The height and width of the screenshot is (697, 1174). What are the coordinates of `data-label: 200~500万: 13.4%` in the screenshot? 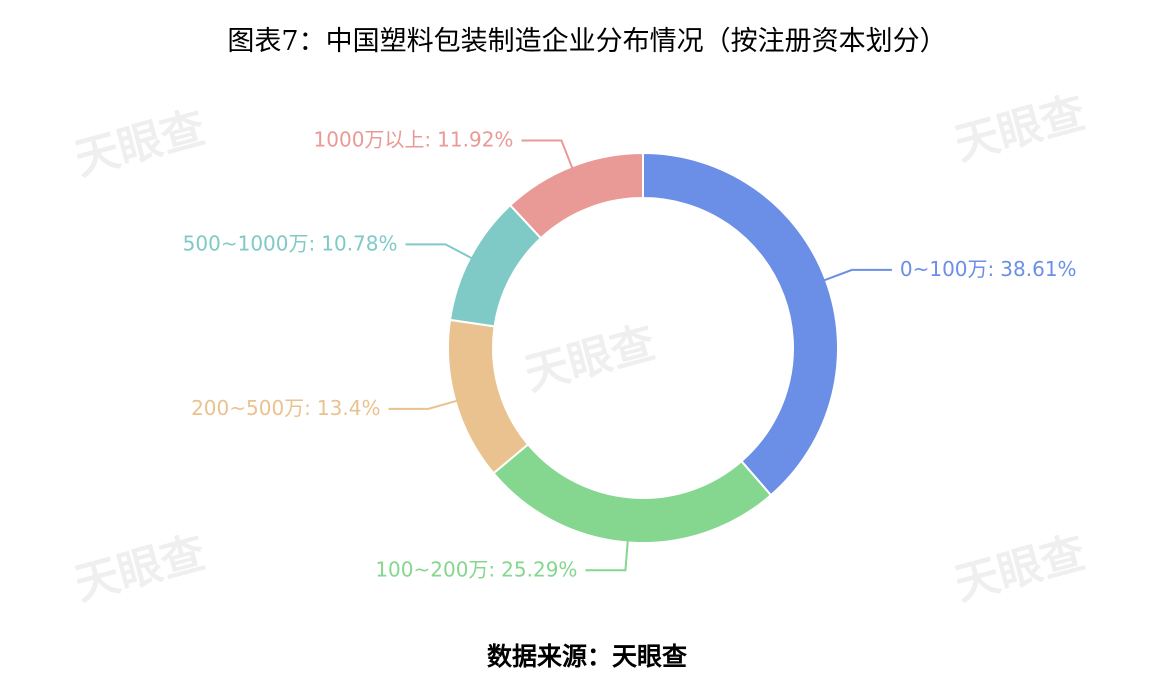 It's located at (285, 407).